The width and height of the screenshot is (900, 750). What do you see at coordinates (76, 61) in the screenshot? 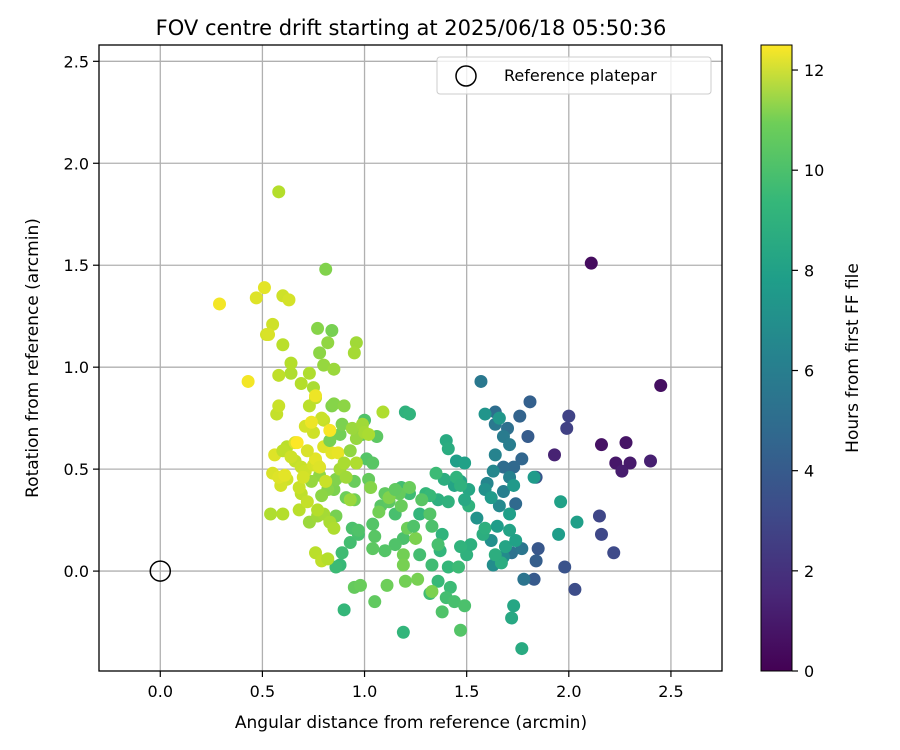
I see `y-tick-label: 2.5` at bounding box center [76, 61].